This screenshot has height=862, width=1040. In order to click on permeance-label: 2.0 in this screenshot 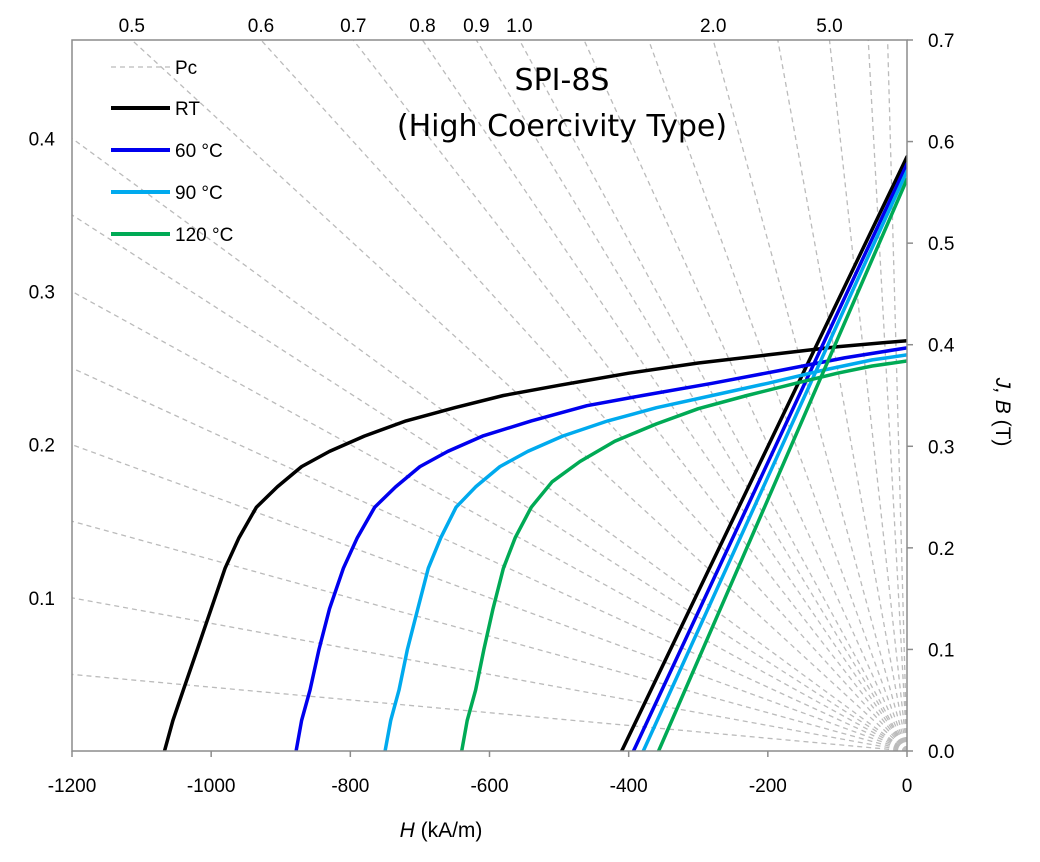, I will do `click(713, 26)`.